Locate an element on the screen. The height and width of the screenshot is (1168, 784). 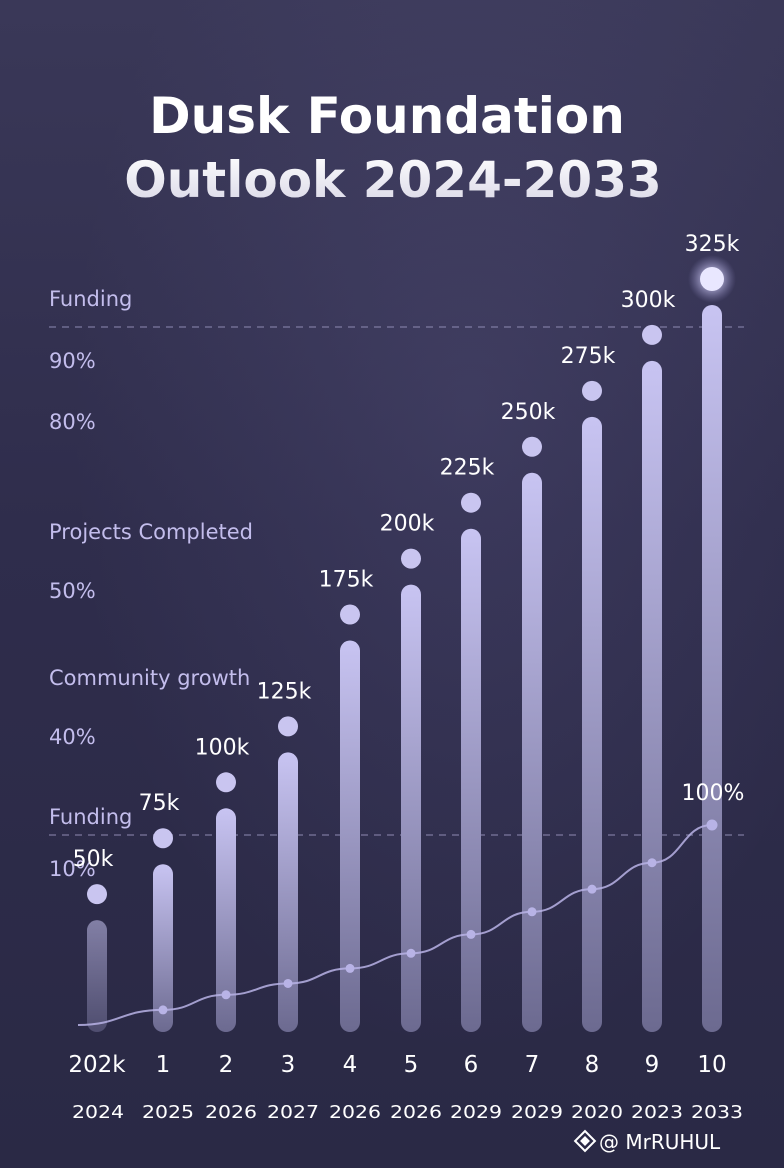
chart-title-line2: Outlook 2024-2033 is located at coordinates (393, 180).